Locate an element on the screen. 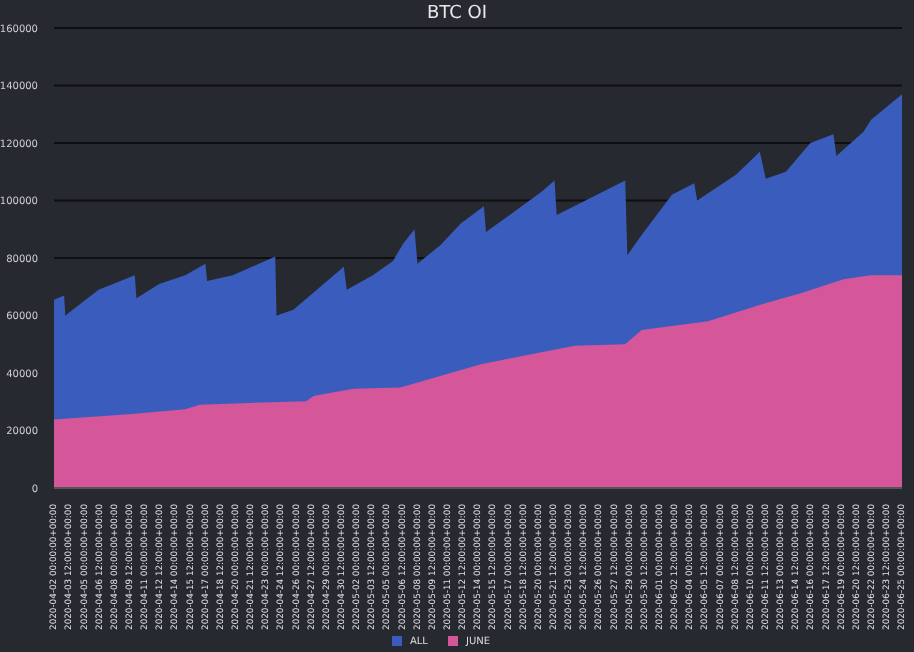 This screenshot has height=652, width=914. chart-title: BTC OI is located at coordinates (457, 14).